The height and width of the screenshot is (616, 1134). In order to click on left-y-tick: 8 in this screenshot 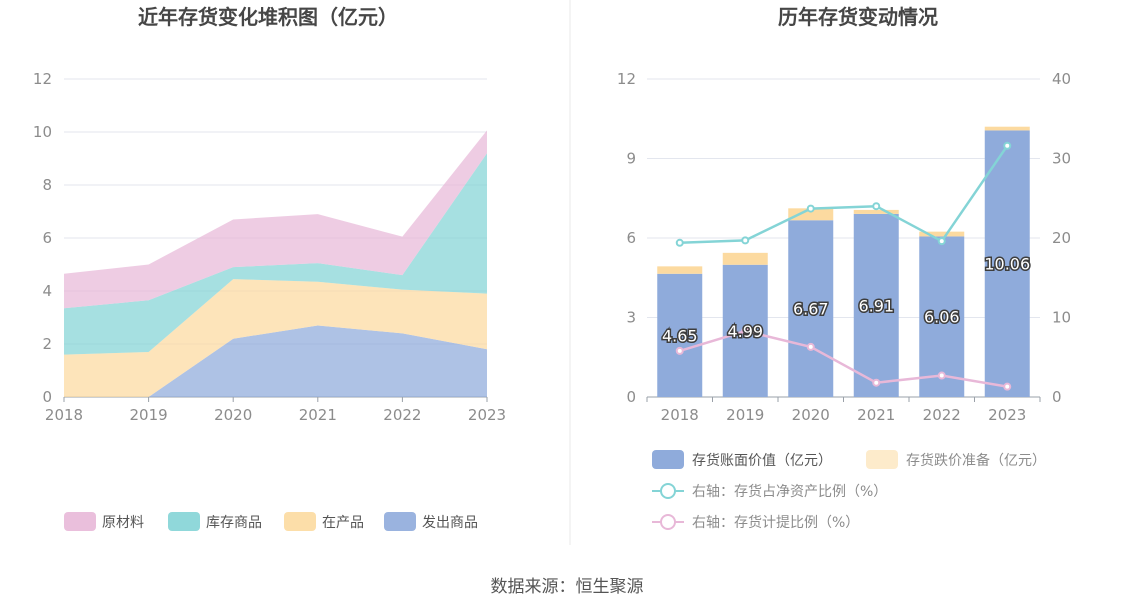, I will do `click(47, 185)`.